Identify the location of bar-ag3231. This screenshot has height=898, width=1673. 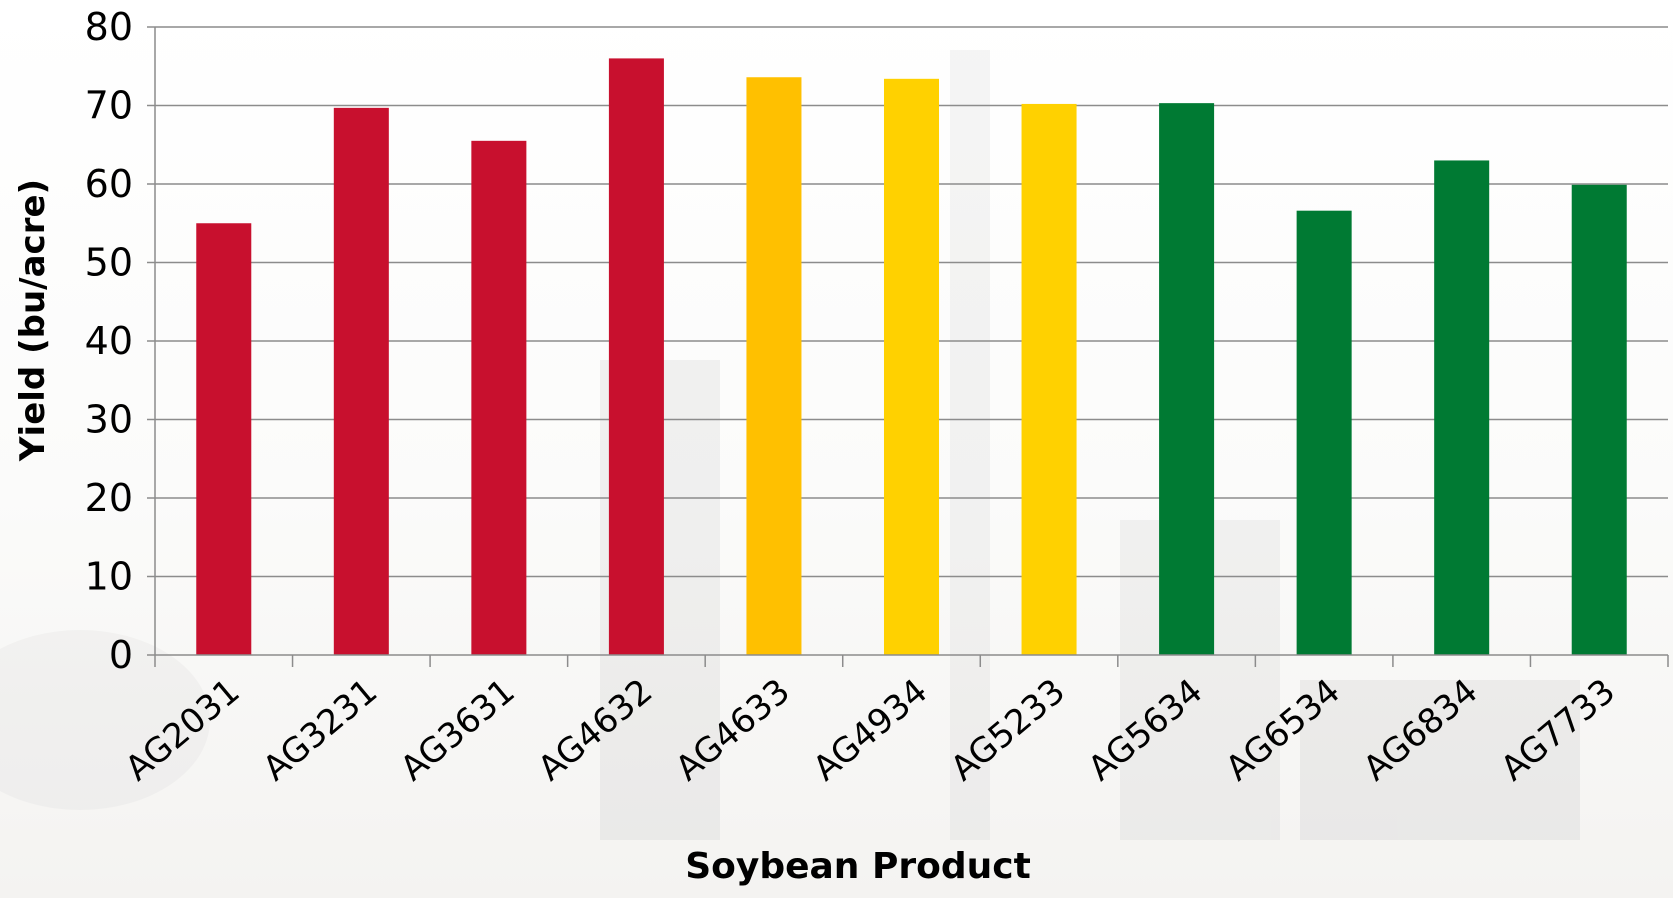
(361, 381).